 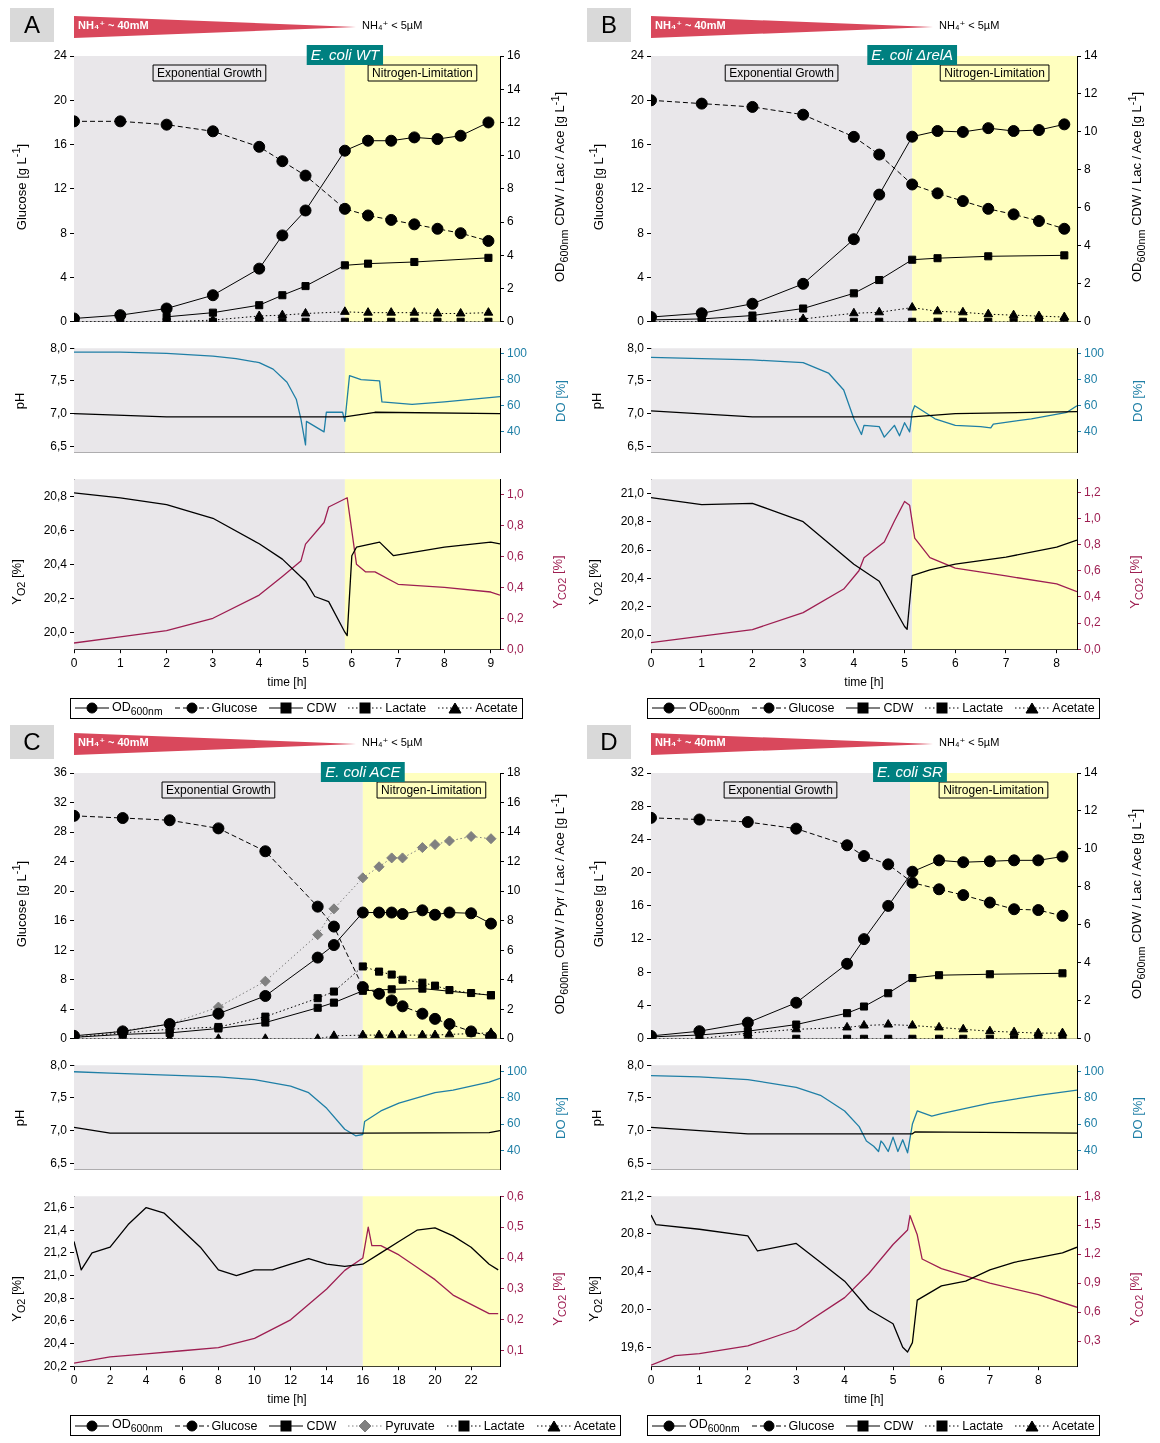 I want to click on y-tick-label: 21,2, so click(x=632, y=1195).